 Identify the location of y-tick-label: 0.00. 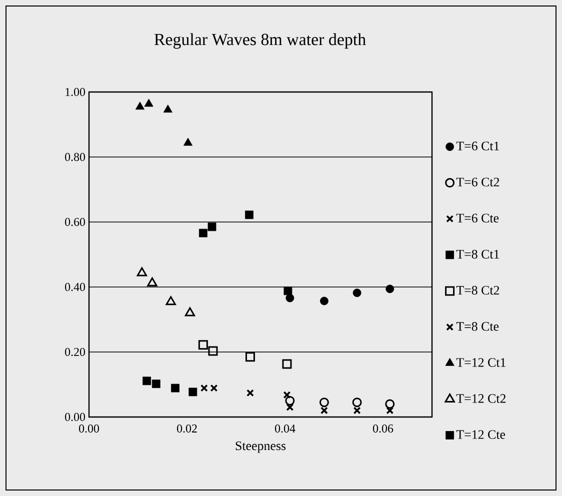
(75, 417).